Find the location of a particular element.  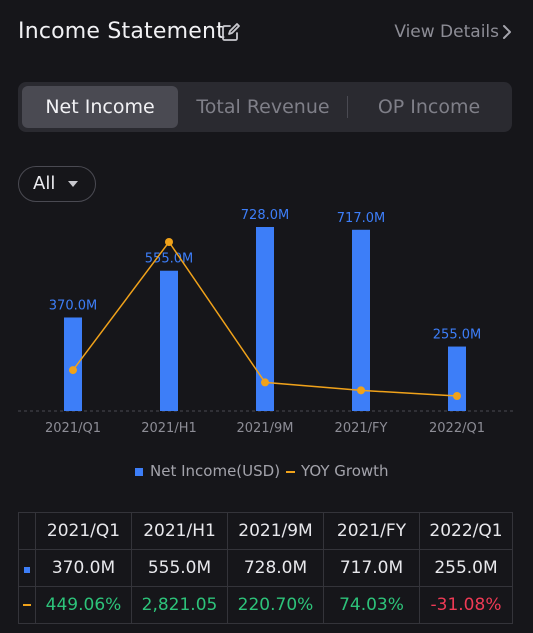

metric-tabs: Net Income Total Revenue OP Income is located at coordinates (265, 107).